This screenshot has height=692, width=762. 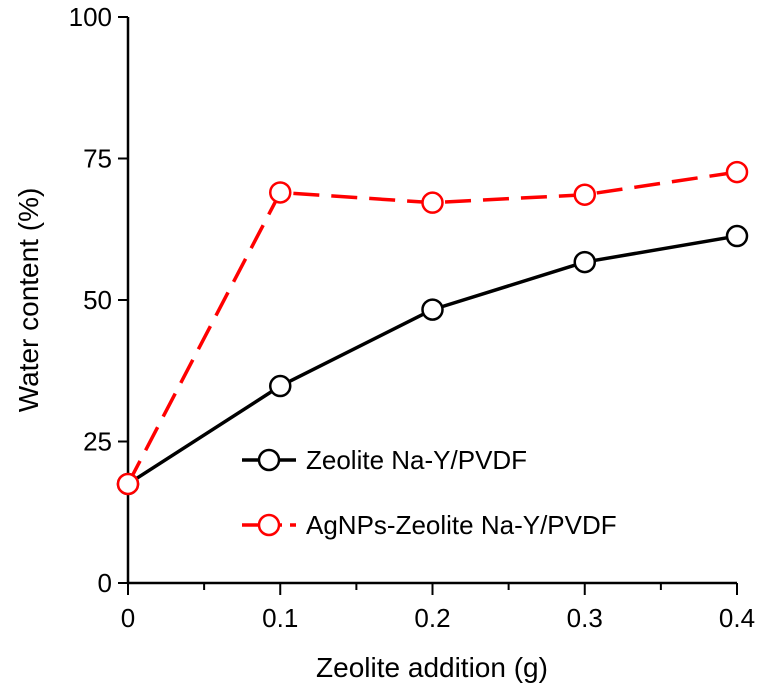 What do you see at coordinates (461, 525) in the screenshot?
I see `legend-label: AgNPs-Zeolite Na-Y/PVDF` at bounding box center [461, 525].